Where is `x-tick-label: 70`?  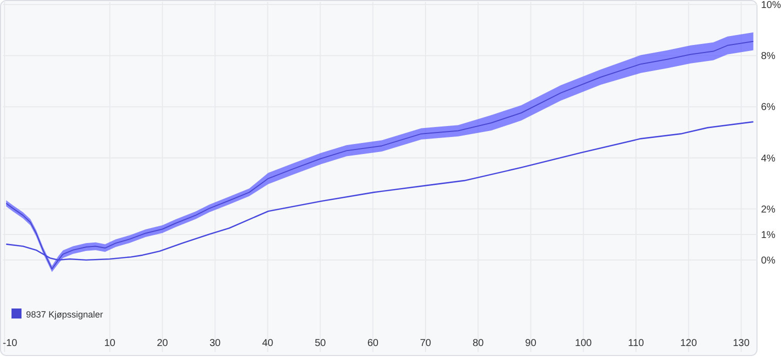
x-tick-label: 70 is located at coordinates (426, 343).